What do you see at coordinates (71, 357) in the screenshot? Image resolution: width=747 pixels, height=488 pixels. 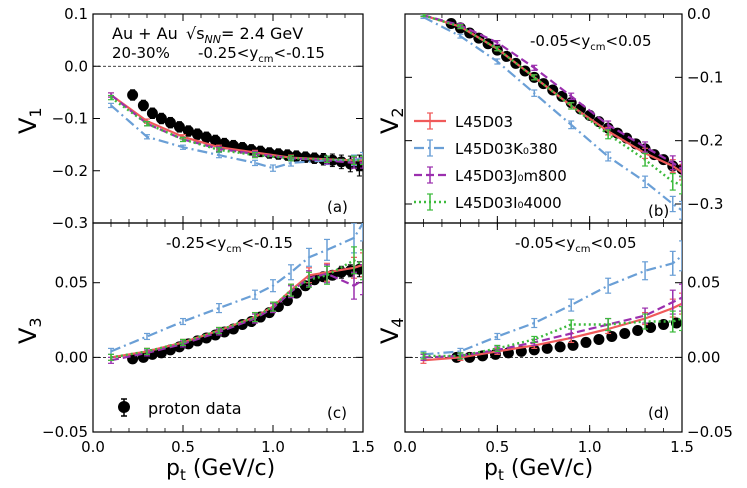 I see `ytick-label-c: 0.00` at bounding box center [71, 357].